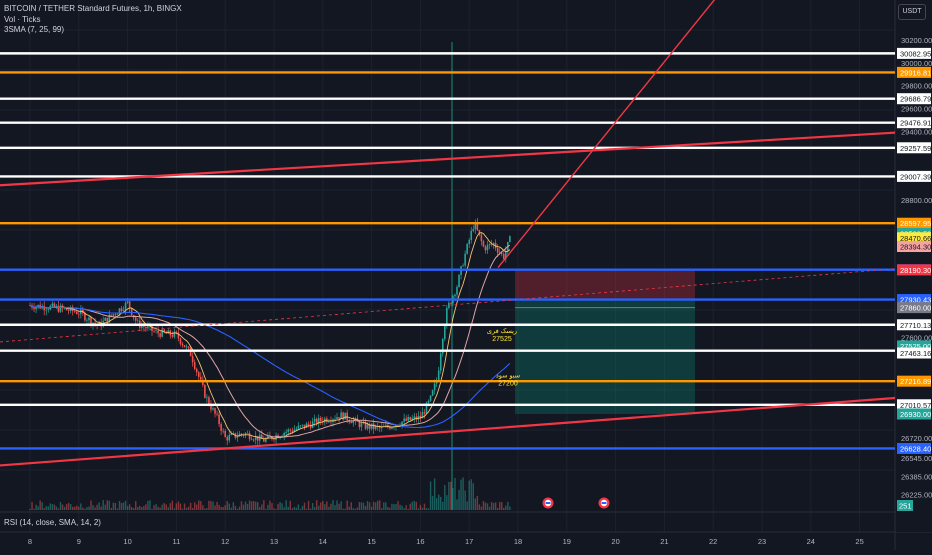  I want to click on sma-indicator-label: 3SMA (7, 25, 99), so click(34, 29).